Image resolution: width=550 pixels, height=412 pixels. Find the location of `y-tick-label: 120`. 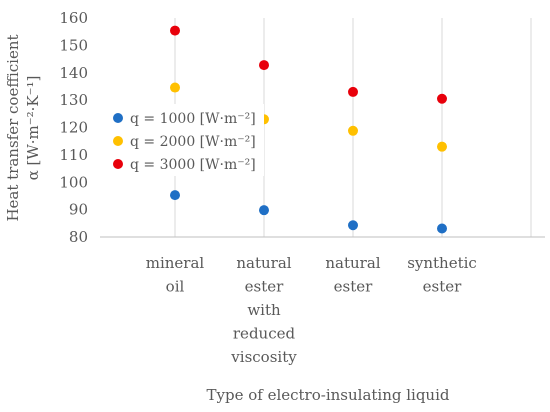

y-tick-label: 120 is located at coordinates (73, 128).